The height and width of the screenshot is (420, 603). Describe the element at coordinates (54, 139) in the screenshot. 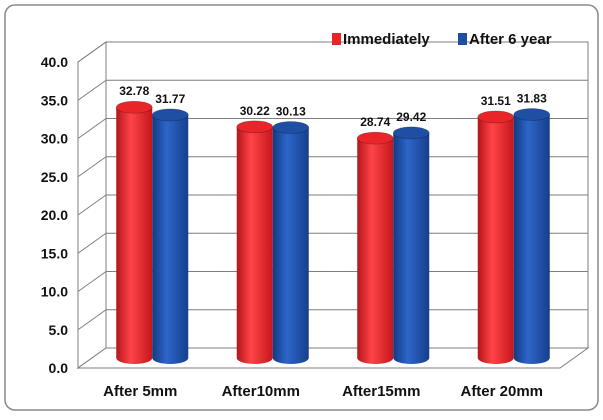

I see `y-tick-label: 30.0` at that location.